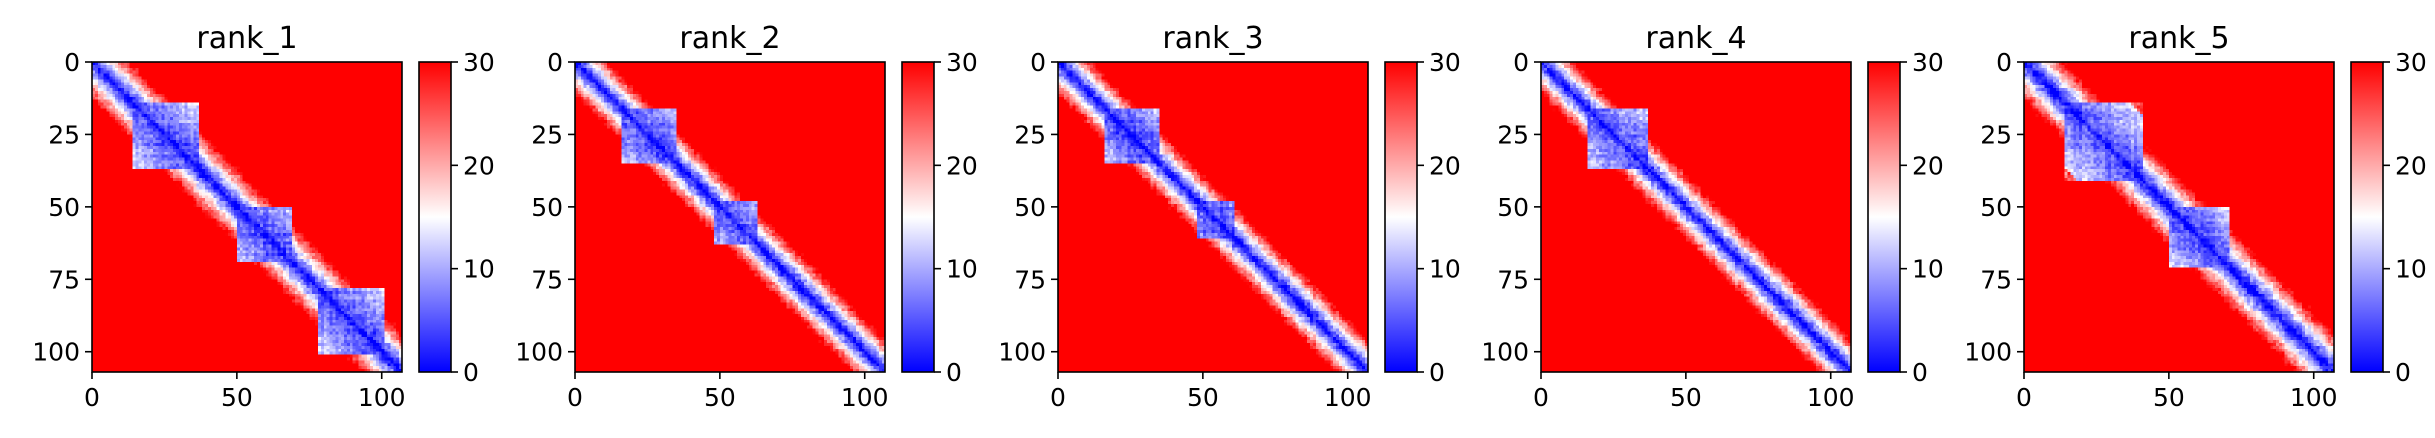  Describe the element at coordinates (246, 38) in the screenshot. I see `panel-title: rank_1` at that location.